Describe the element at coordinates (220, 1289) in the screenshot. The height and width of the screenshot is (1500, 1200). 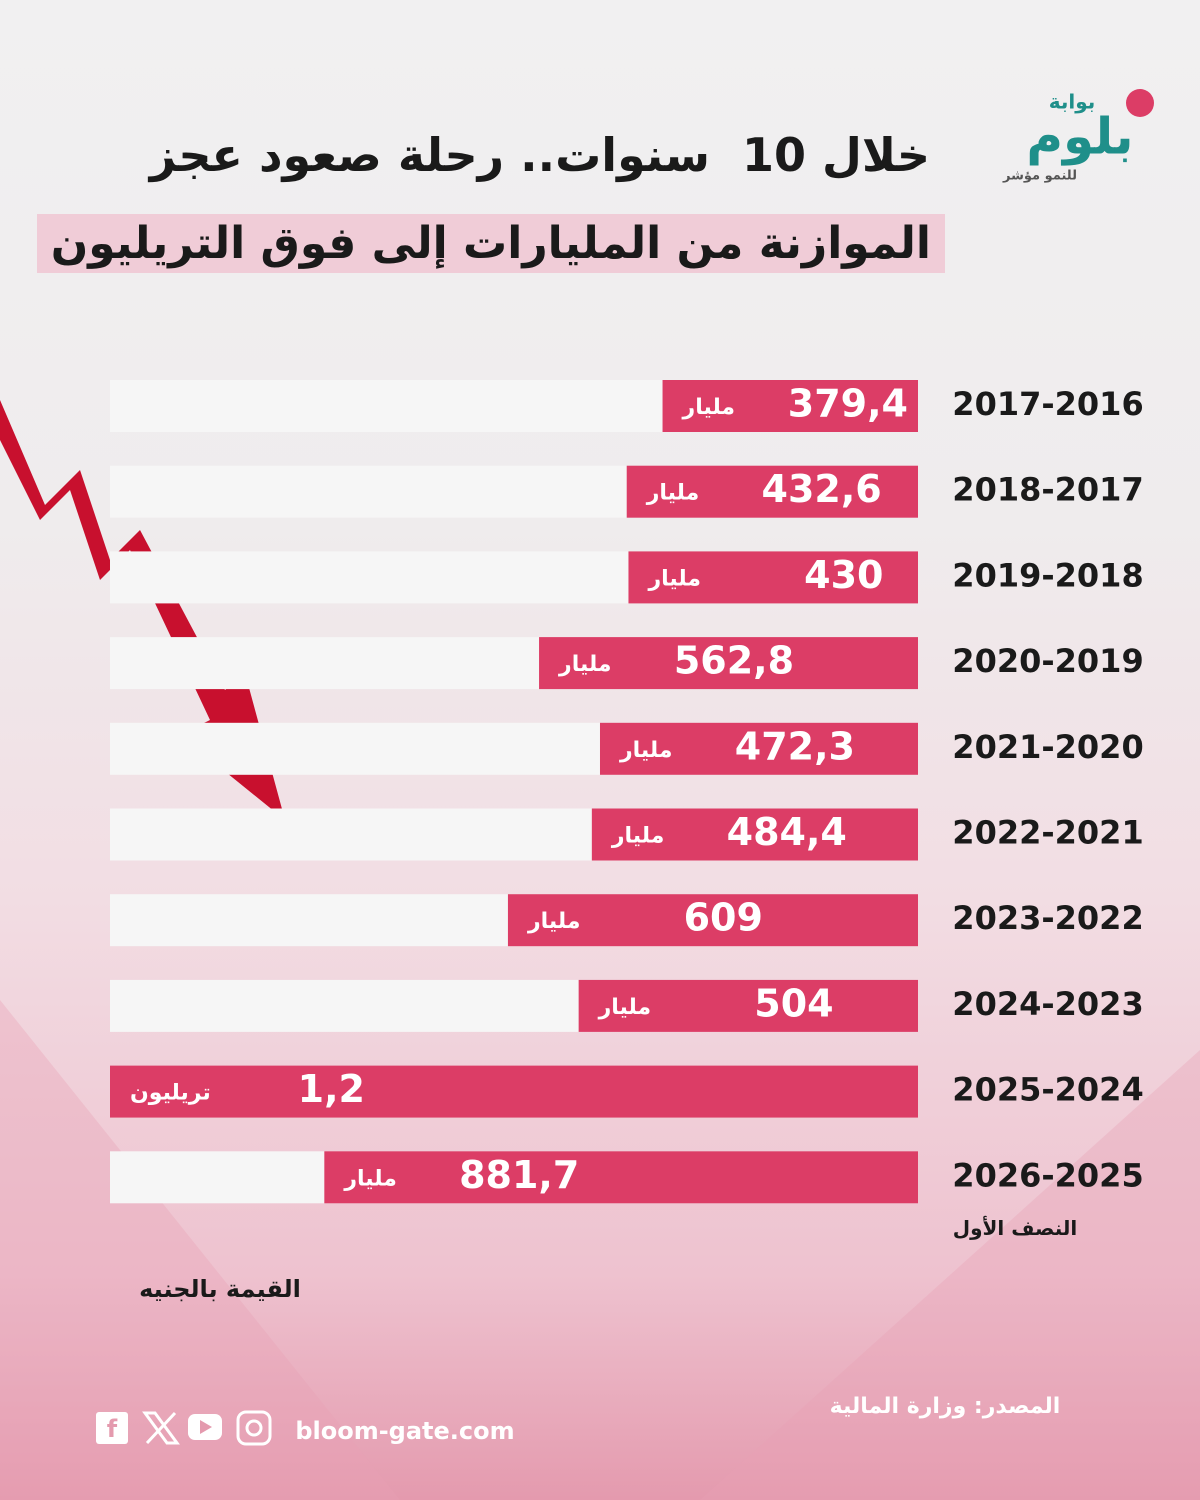
I see `unit-note: القيمة بالجنيه` at that location.